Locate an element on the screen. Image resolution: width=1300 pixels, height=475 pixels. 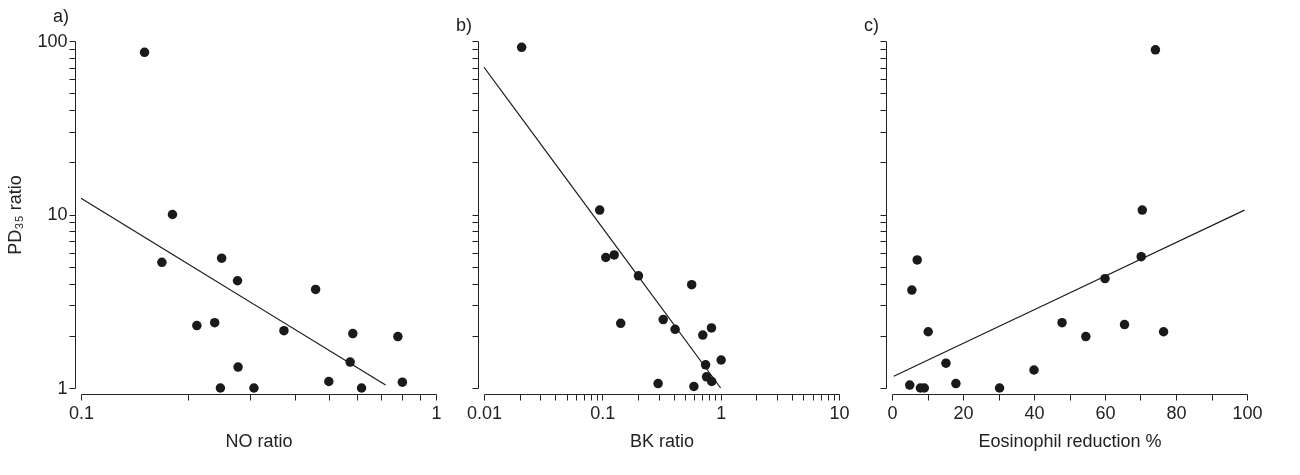
x-tick-label: 80 is located at coordinates (1176, 412).